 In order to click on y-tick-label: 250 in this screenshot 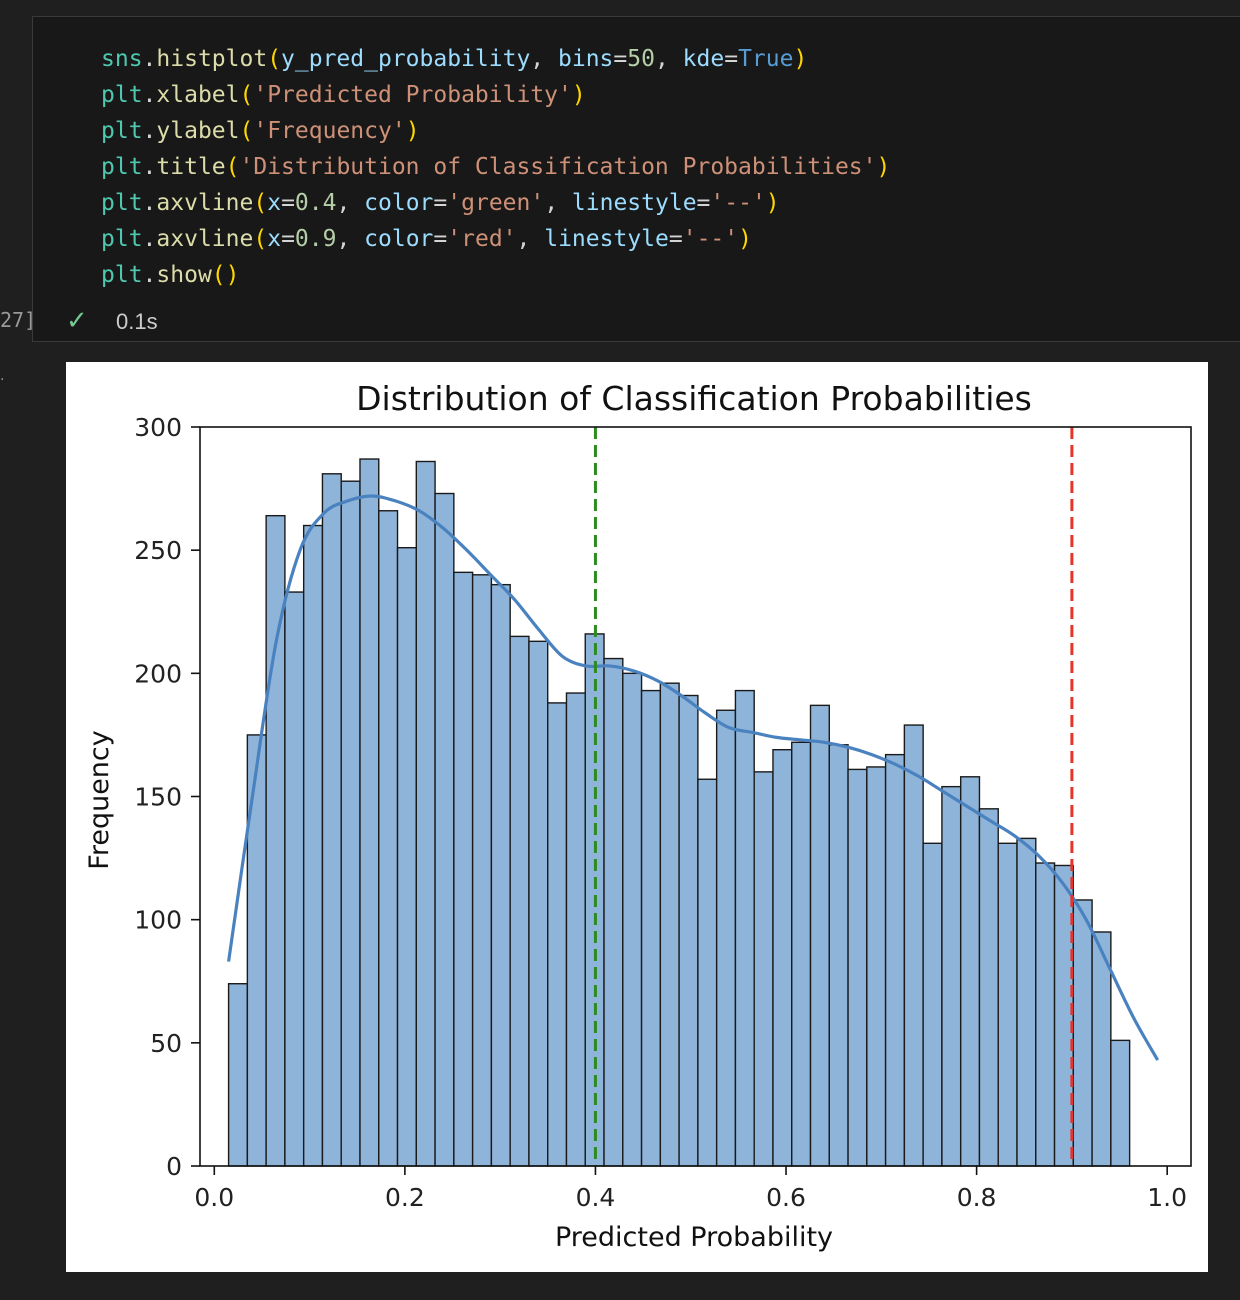, I will do `click(158, 550)`.